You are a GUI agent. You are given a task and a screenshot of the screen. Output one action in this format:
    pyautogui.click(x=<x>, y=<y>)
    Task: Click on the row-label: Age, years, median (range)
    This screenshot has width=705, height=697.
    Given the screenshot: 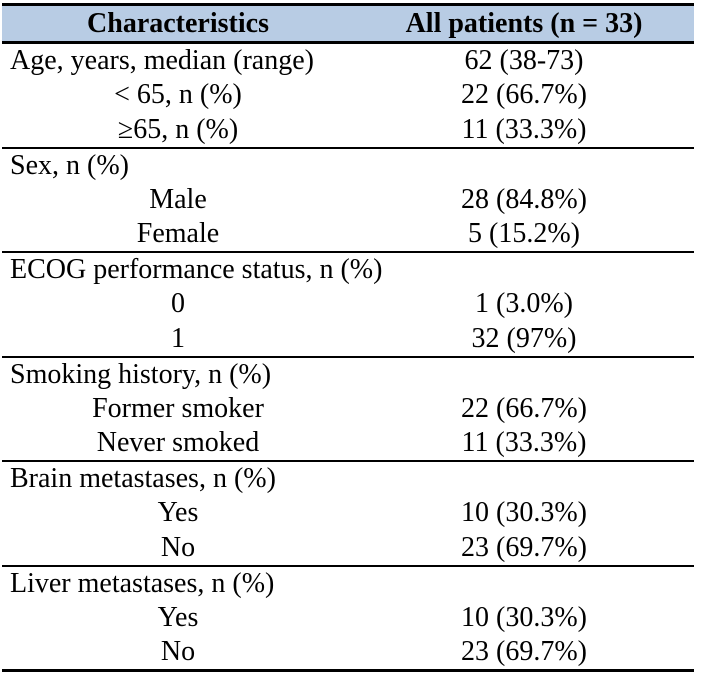 What is the action you would take?
    pyautogui.click(x=162, y=60)
    